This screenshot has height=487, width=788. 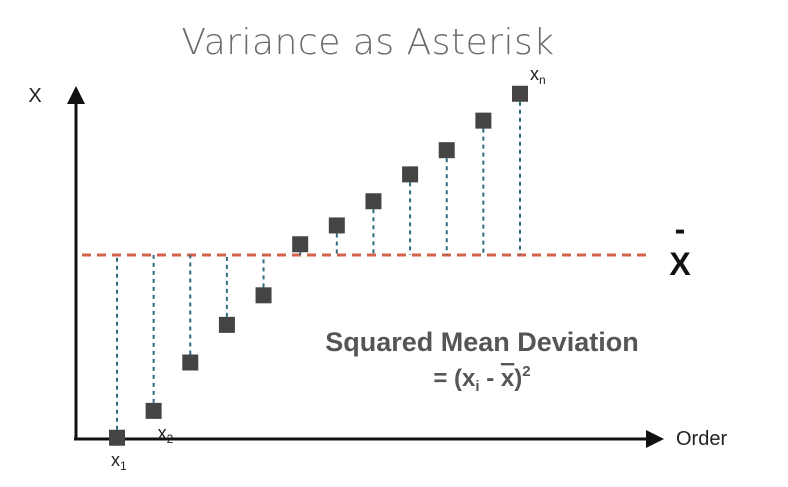 What do you see at coordinates (655, 439) in the screenshot?
I see `x-axis-arrow-icon` at bounding box center [655, 439].